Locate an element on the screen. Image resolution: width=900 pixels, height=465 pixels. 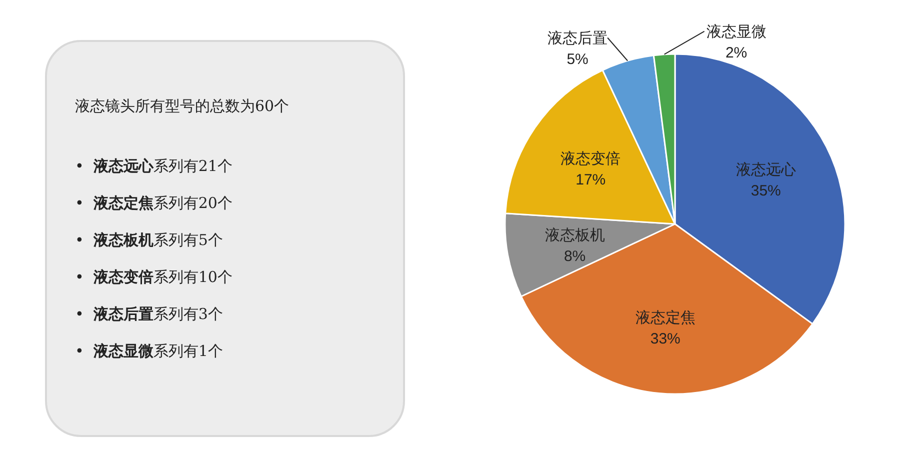
slice-label: 液态远心 is located at coordinates (766, 169).